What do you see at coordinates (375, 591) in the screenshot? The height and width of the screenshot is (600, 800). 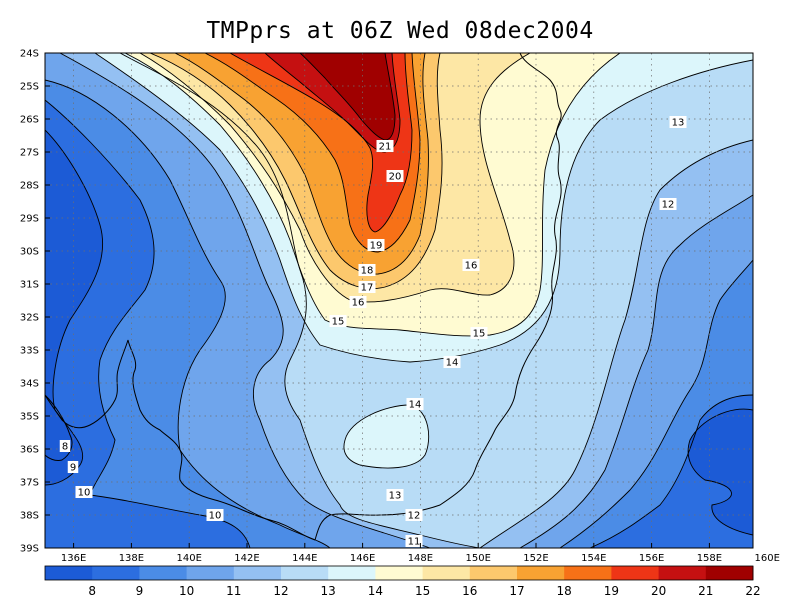 I see `colorbar-label: 14` at bounding box center [375, 591].